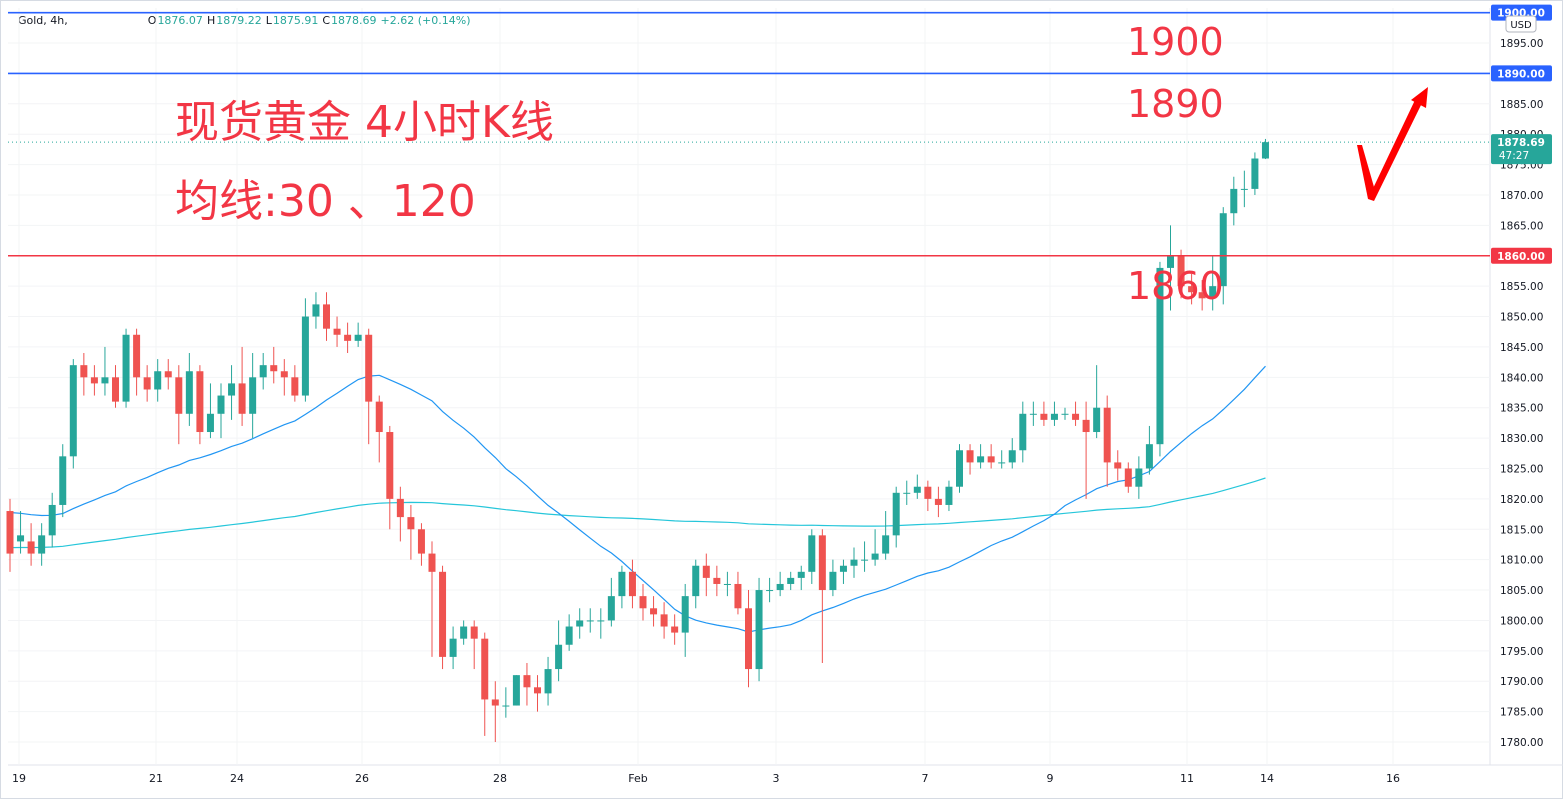  I want to click on y-tick-label: 1845.00, so click(1521, 348).